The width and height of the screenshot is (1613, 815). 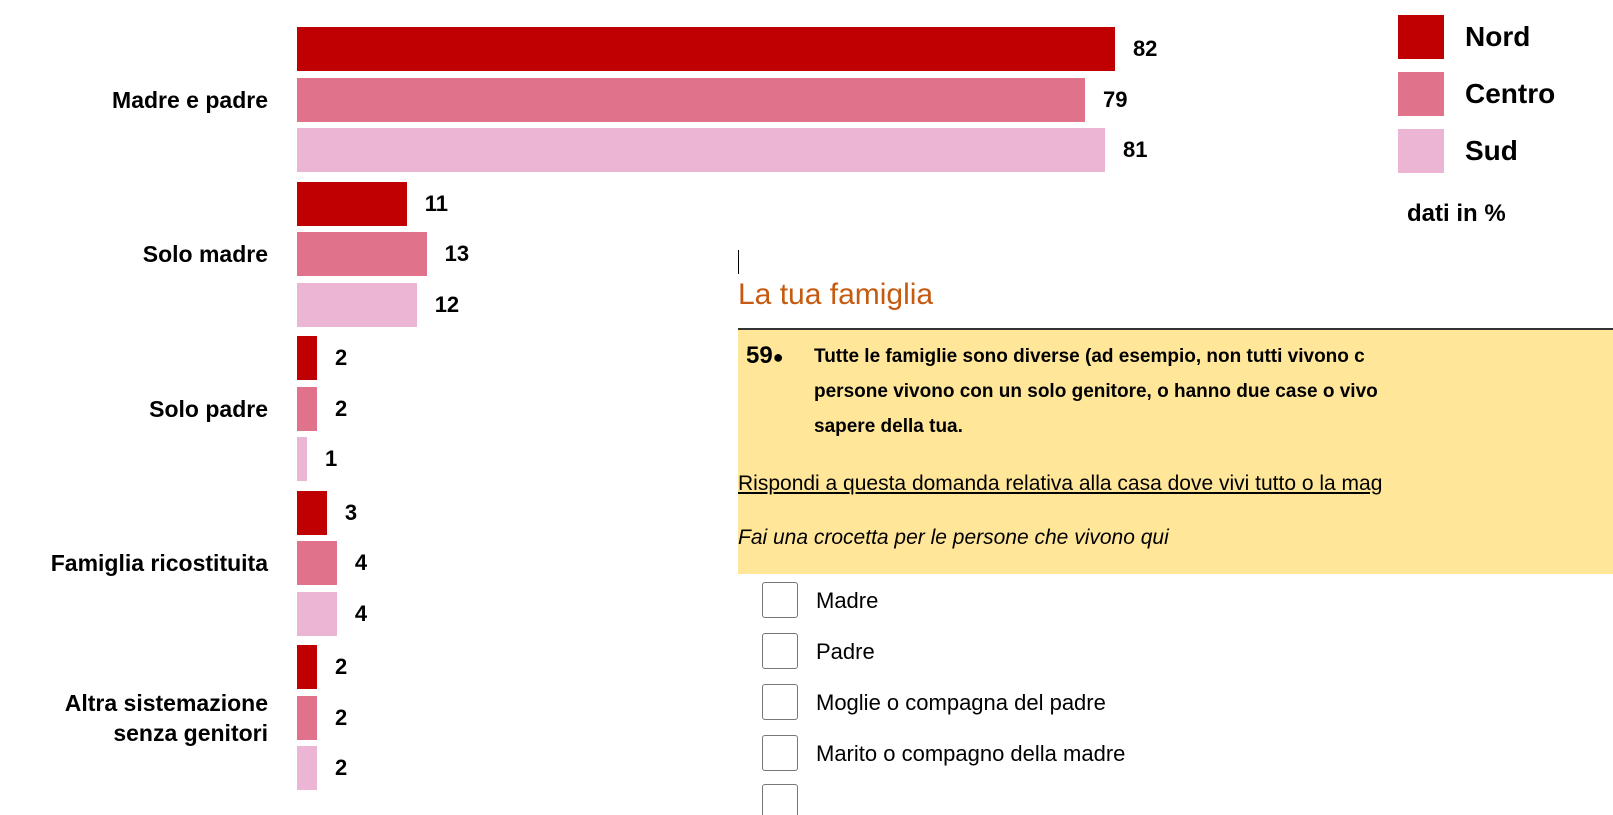 What do you see at coordinates (759, 355) in the screenshot?
I see `question-number-text: 59` at bounding box center [759, 355].